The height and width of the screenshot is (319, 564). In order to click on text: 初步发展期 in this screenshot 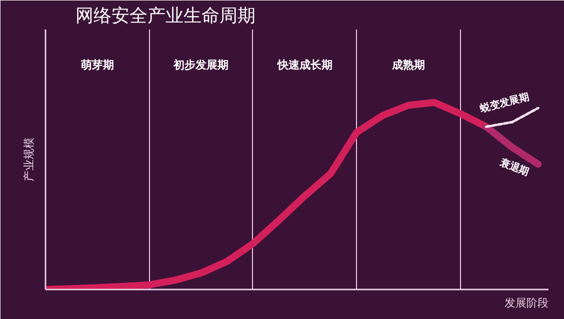, I will do `click(200, 65)`.